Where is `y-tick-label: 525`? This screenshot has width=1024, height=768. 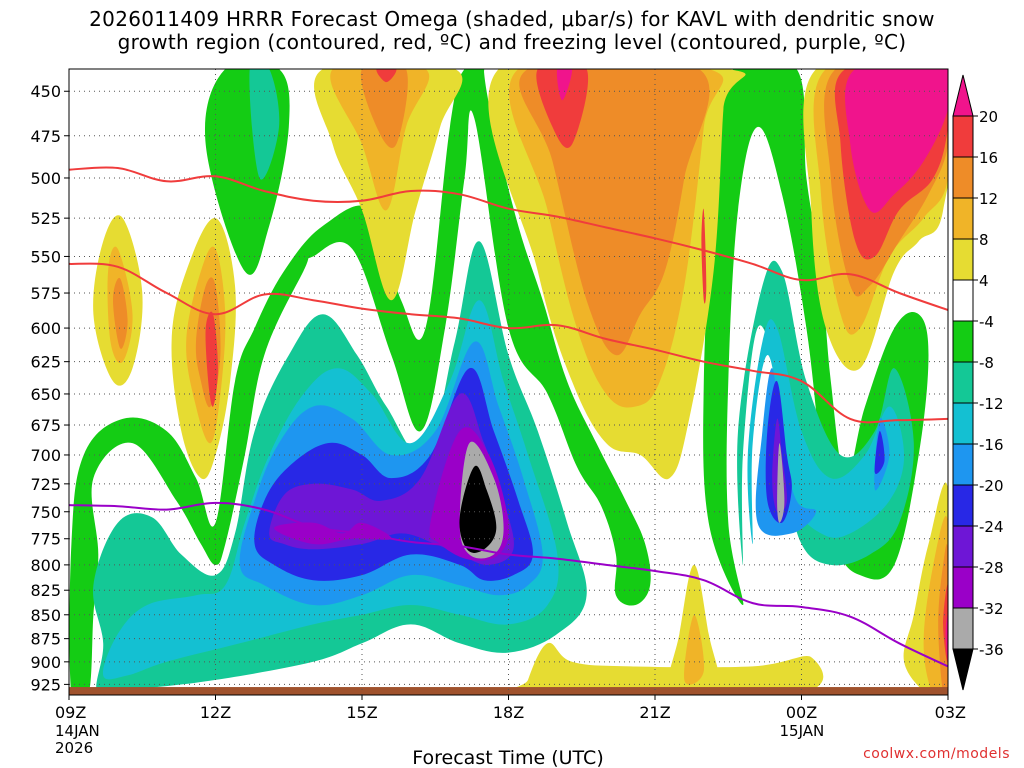
y-tick-label: 525 is located at coordinates (45, 218).